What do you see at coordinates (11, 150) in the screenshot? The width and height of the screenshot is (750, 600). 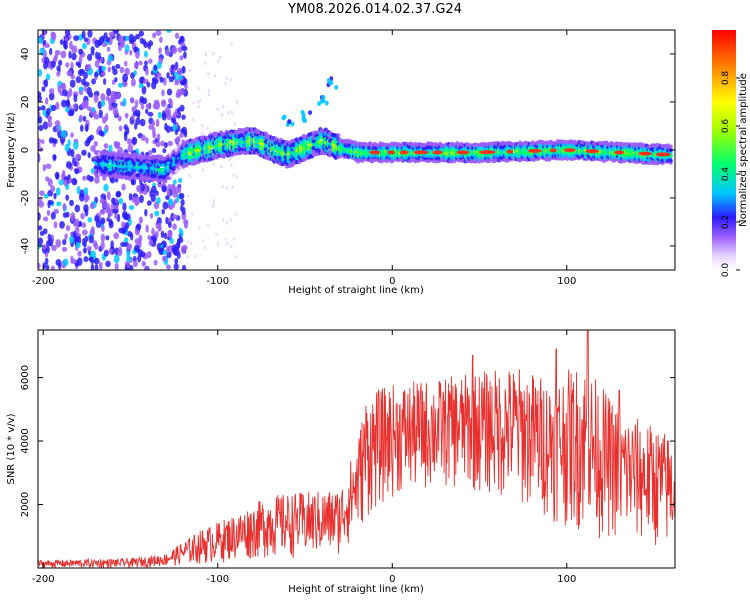 I see `spectrogram-y-label: Frequency (Hz)` at bounding box center [11, 150].